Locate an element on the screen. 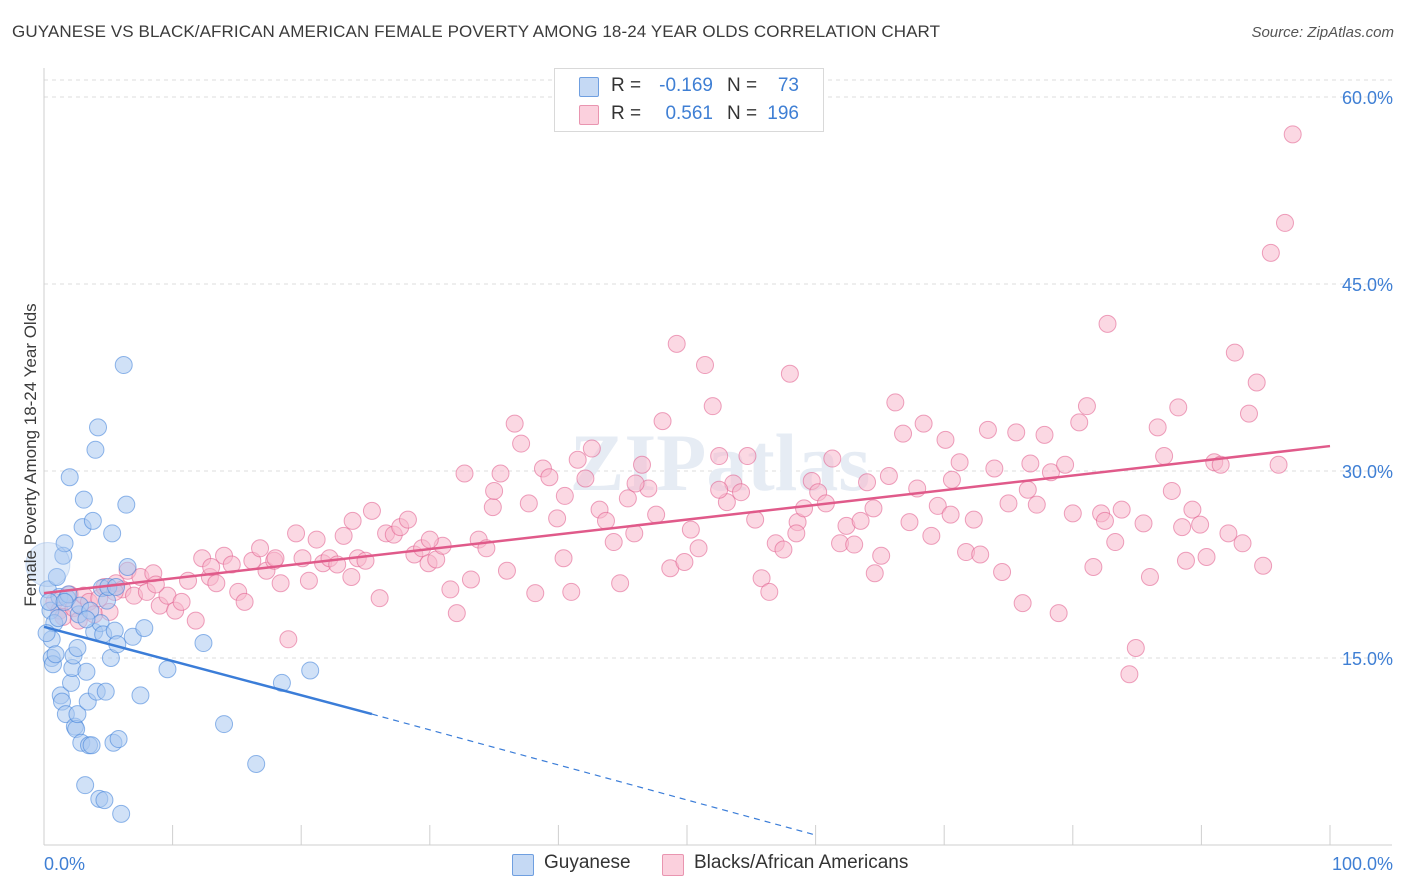 This screenshot has width=1406, height=892. bottom-legend-swatch-black is located at coordinates (673, 865).